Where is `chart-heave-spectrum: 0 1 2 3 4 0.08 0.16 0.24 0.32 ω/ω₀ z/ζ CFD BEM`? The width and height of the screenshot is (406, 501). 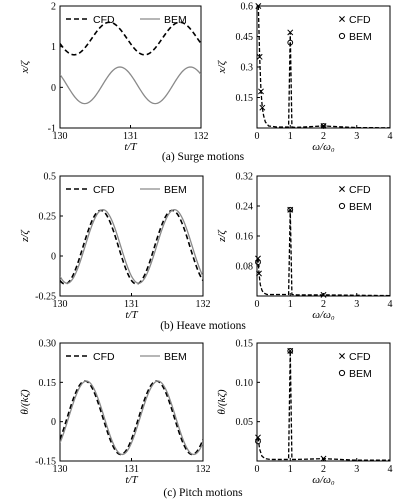
chart-heave-spectrum: 0 1 2 3 4 0.08 0.16 0.24 0.32 ω/ω₀ z/ζ CFD BEM is located at coordinates (304, 247).